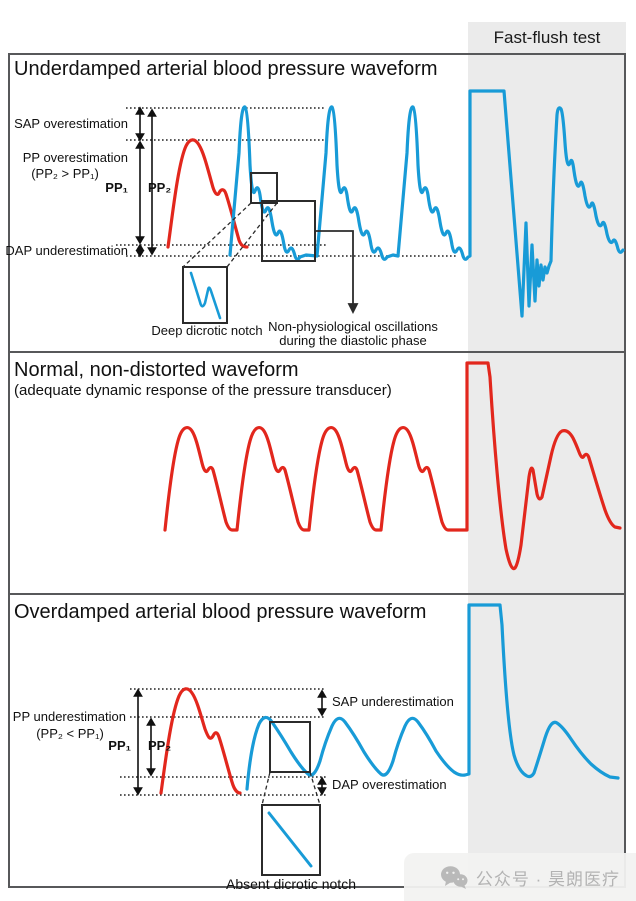  What do you see at coordinates (70, 733) in the screenshot?
I see `pp-comparison-label: (PP₂ < PP₁)` at bounding box center [70, 733].